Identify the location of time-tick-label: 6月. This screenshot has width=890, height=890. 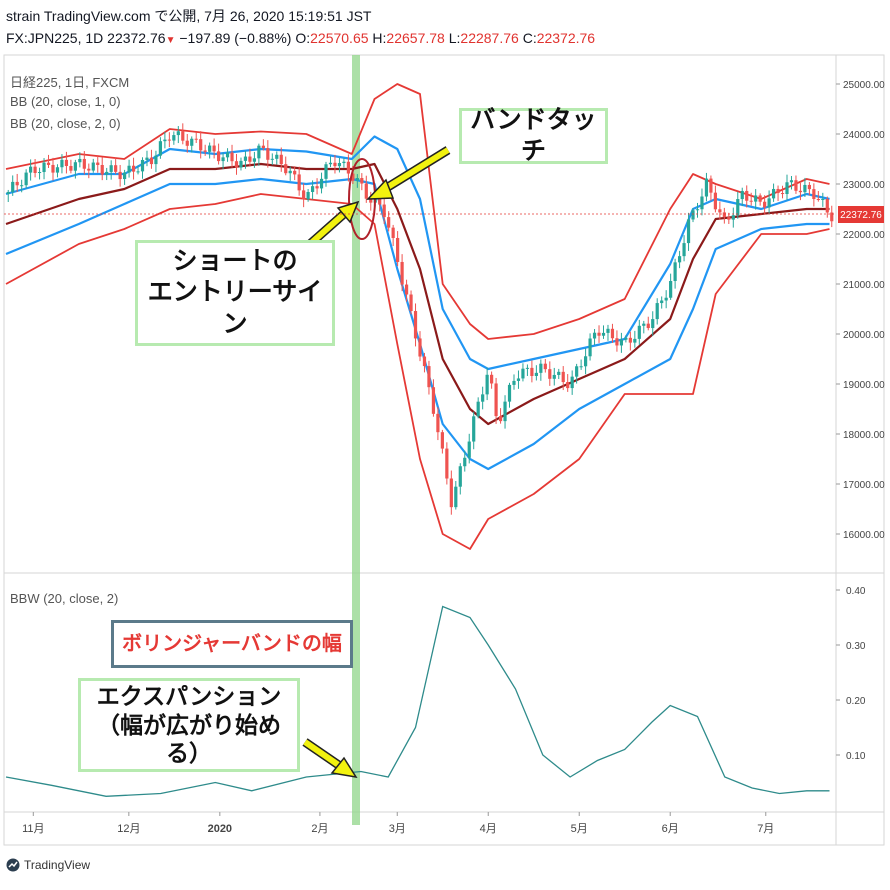
(670, 829).